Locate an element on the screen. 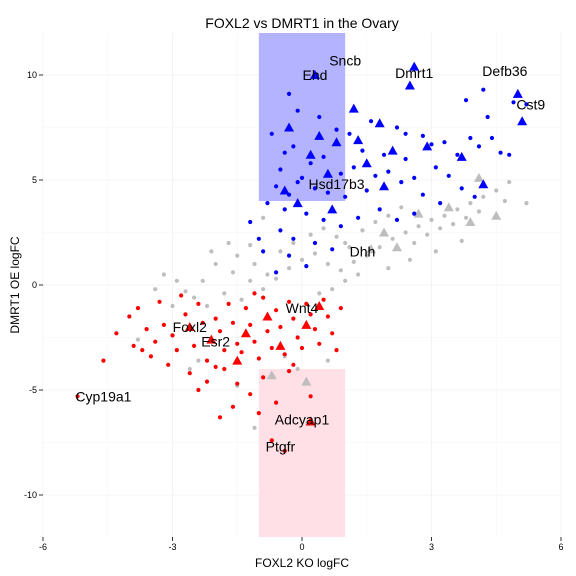 Image resolution: width=576 pixels, height=576 pixels. y-tick-label: 5 is located at coordinates (34, 180).